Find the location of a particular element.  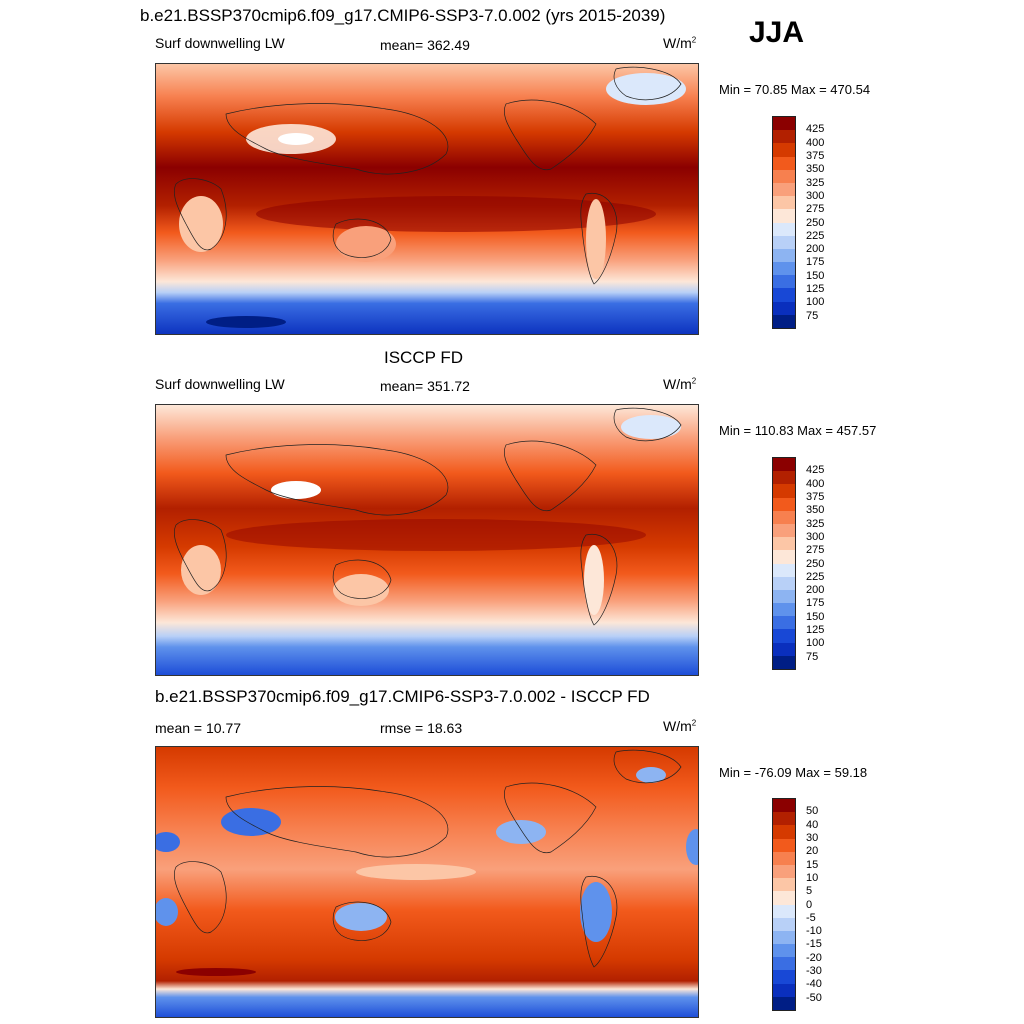

panel-2-min-max: Min = 110.83 Max = 457.57 is located at coordinates (798, 430).